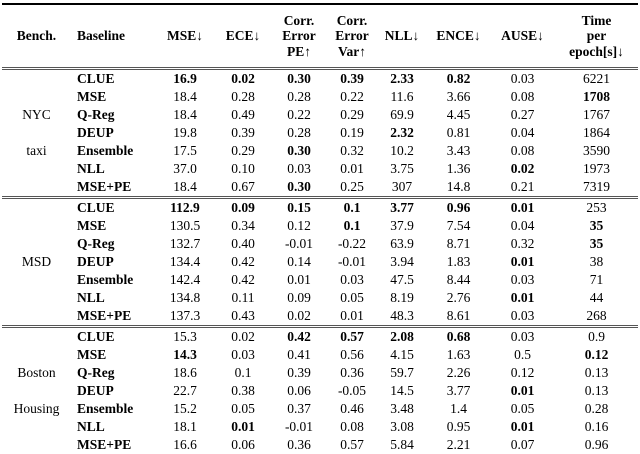 This screenshot has height=454, width=640. Describe the element at coordinates (458, 96) in the screenshot. I see `metric-value-ence: 3.66` at that location.